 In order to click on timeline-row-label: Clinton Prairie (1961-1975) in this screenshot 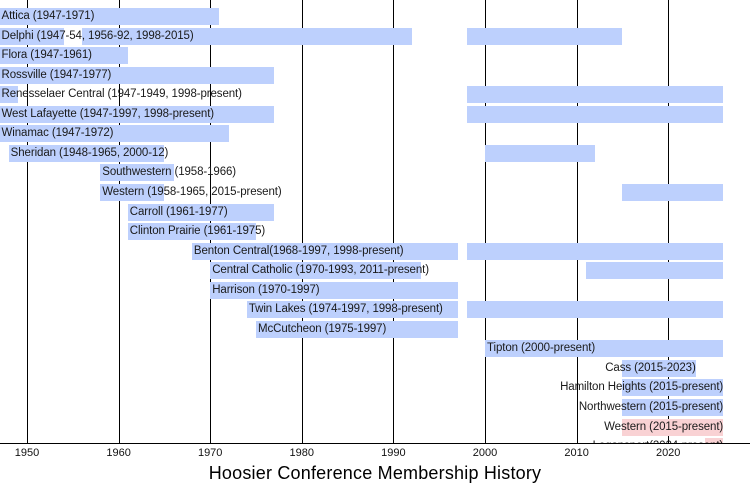, I will do `click(197, 231)`.